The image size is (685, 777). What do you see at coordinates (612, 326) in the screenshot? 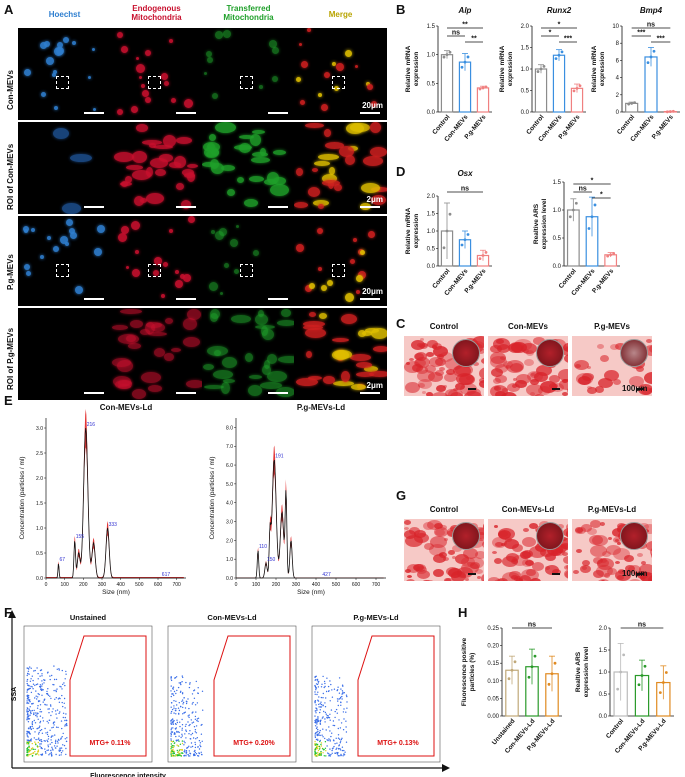
I see `panel-c-label: P.g-MEVs` at bounding box center [612, 326].